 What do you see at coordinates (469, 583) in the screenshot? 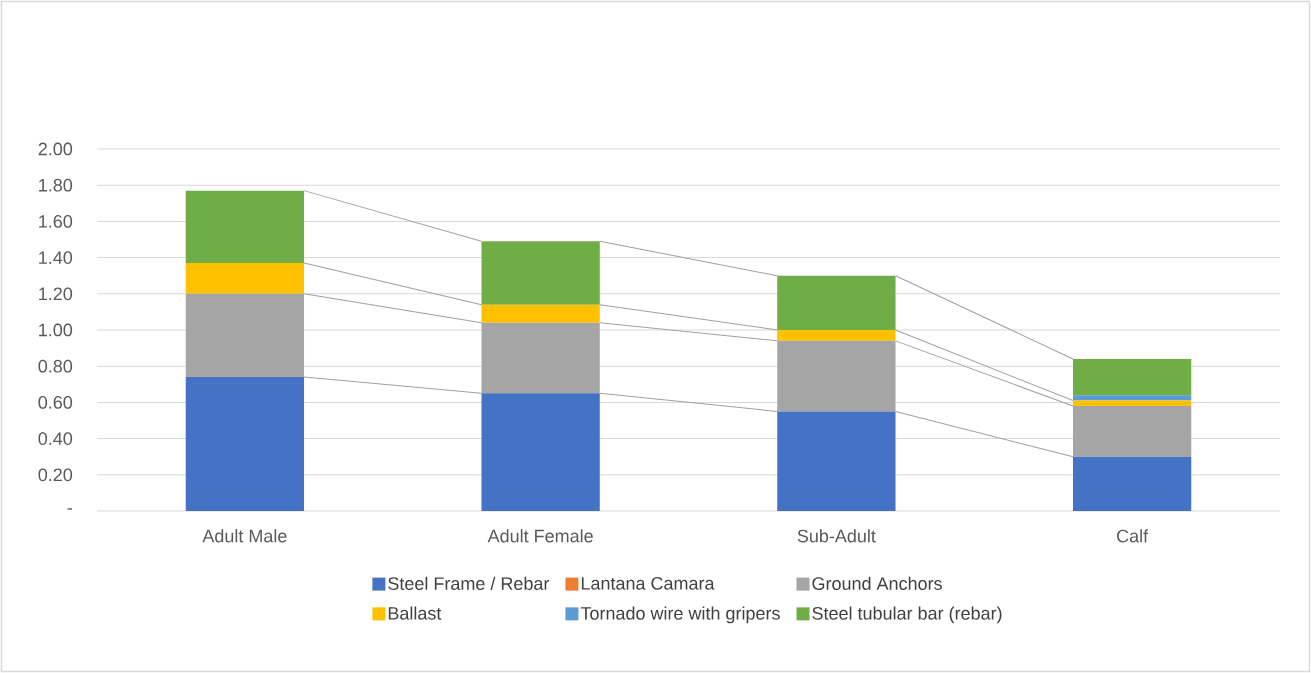
I see `legend-label: Steel Frame / Rebar` at bounding box center [469, 583].